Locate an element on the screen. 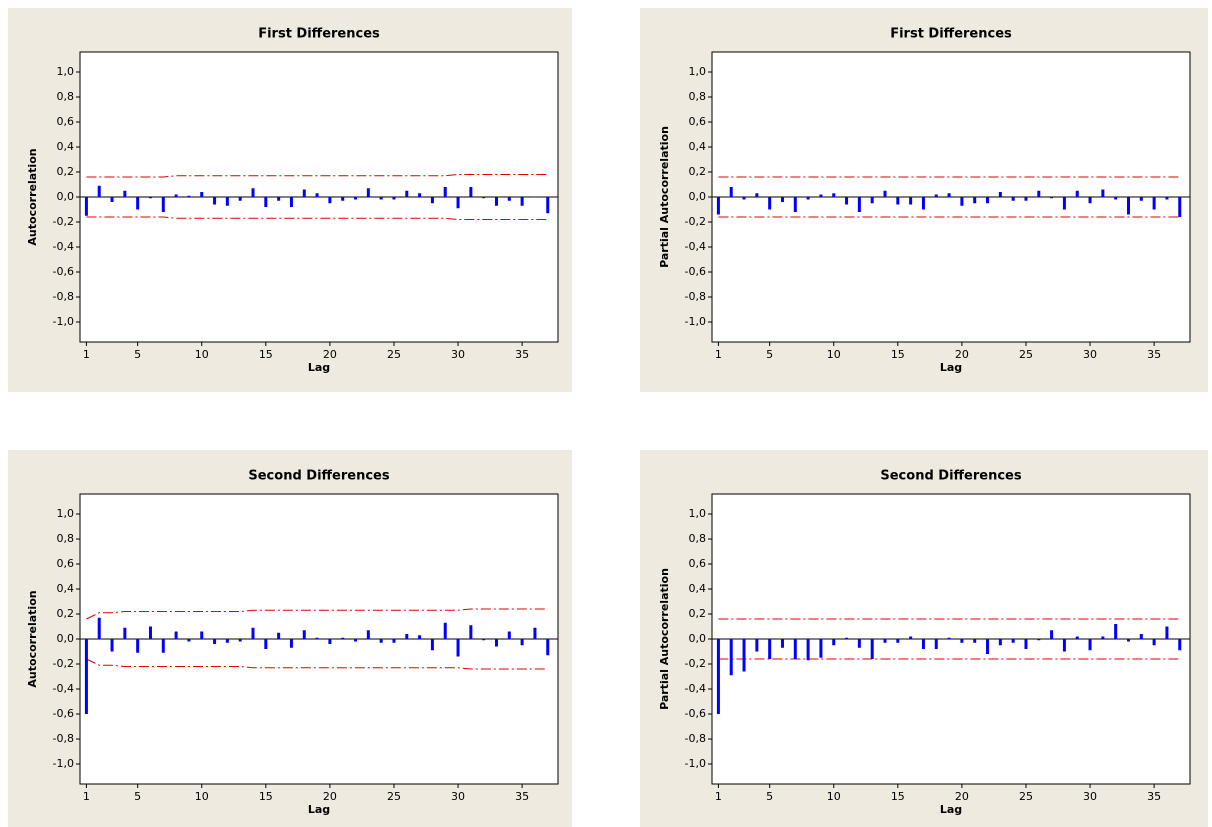 The width and height of the screenshot is (1212, 827). y-tick-label: 1,0 is located at coordinates (698, 71).